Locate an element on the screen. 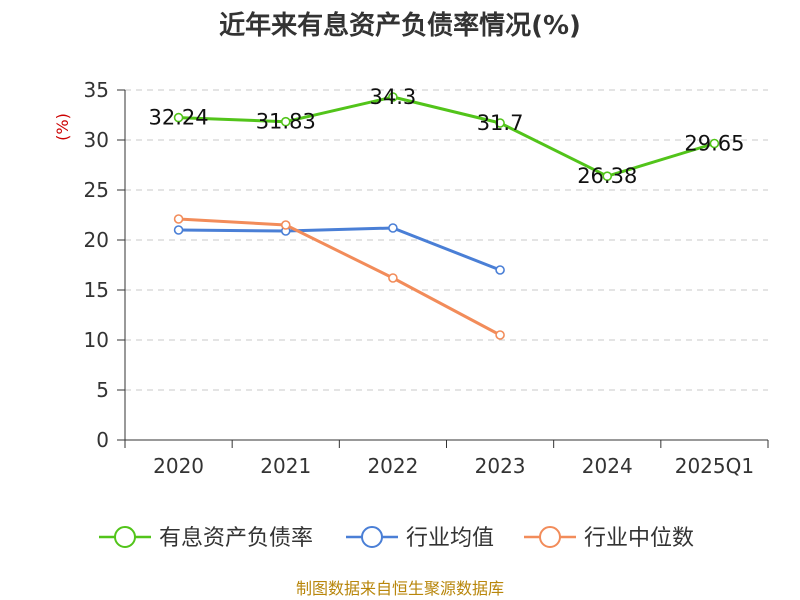 Image resolution: width=800 pixels, height=600 pixels. legend-label: 行业均值 is located at coordinates (450, 538).